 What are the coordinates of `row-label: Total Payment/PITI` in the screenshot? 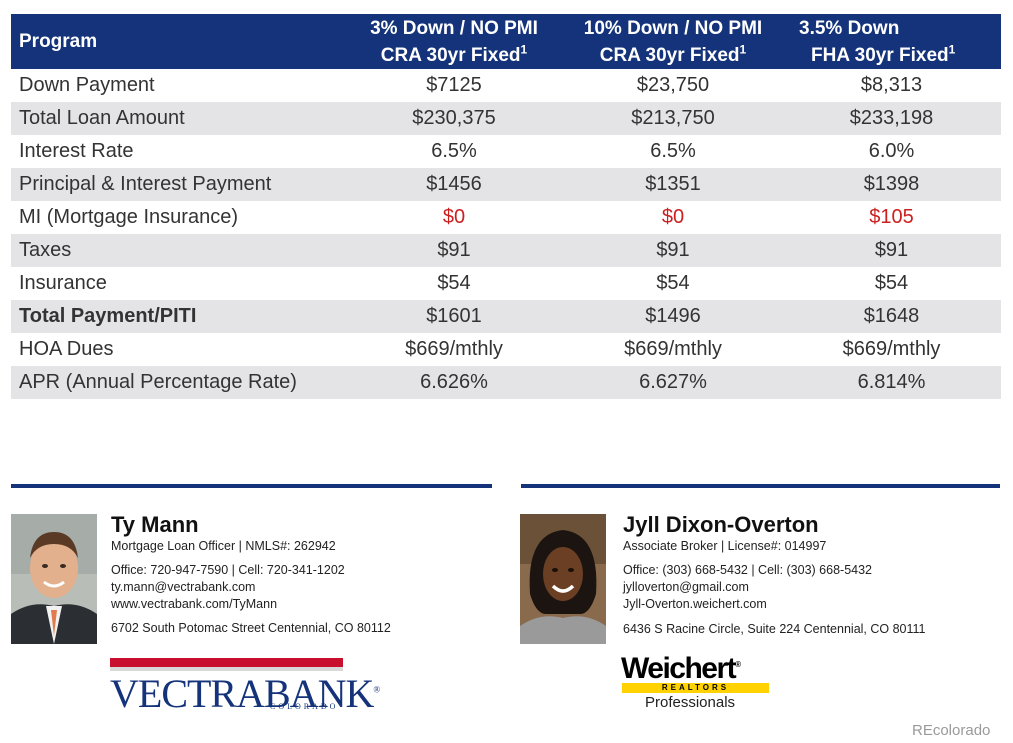 It's located at (108, 316).